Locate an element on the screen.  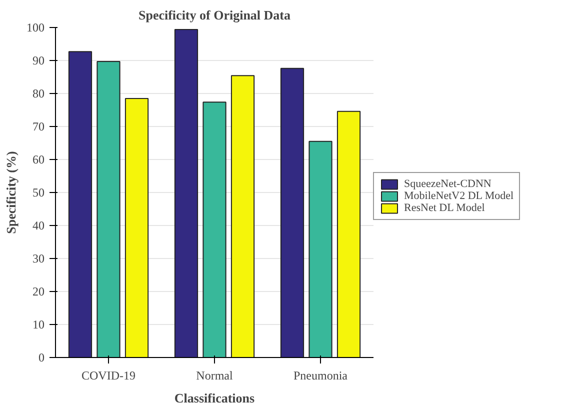
y-tick-label: 0 is located at coordinates (41, 357).